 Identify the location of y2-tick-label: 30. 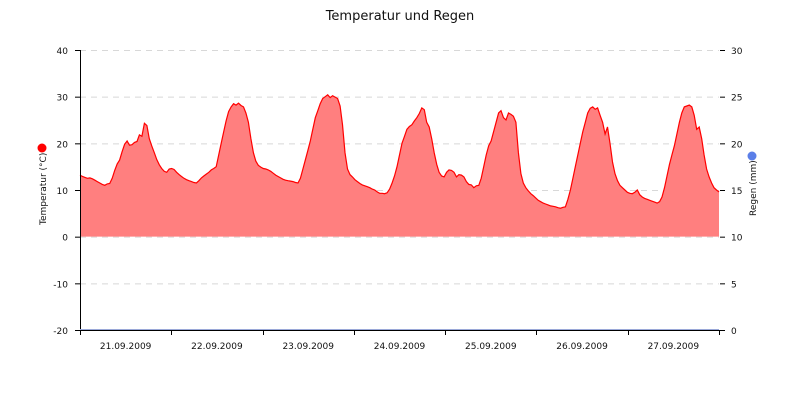
(737, 52).